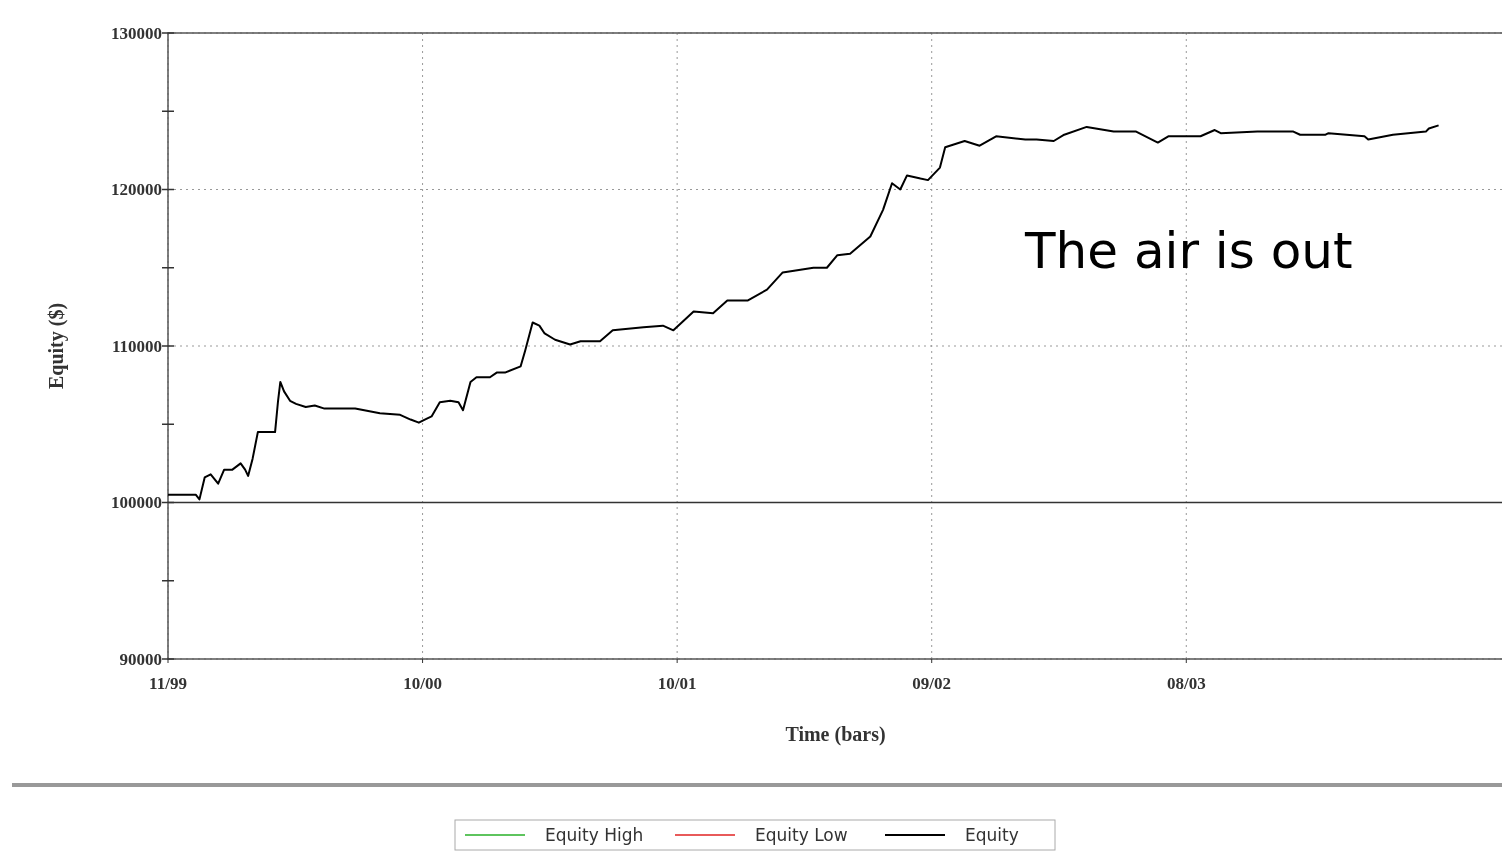 This screenshot has height=855, width=1510. Describe the element at coordinates (801, 834) in the screenshot. I see `legend-label: Equity Low` at that location.